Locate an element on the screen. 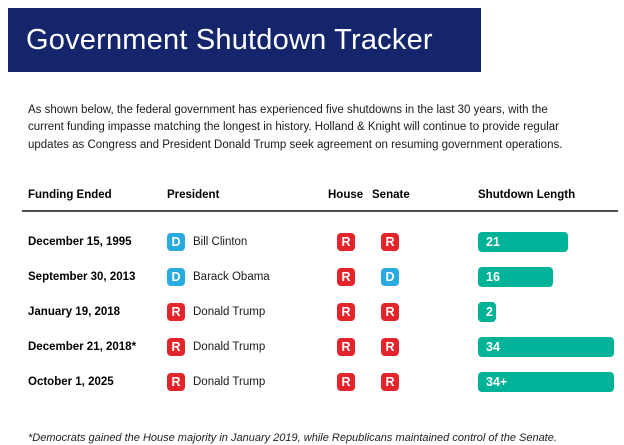 The image size is (624, 445). shutdown-length-cell: 16 is located at coordinates (548, 276).